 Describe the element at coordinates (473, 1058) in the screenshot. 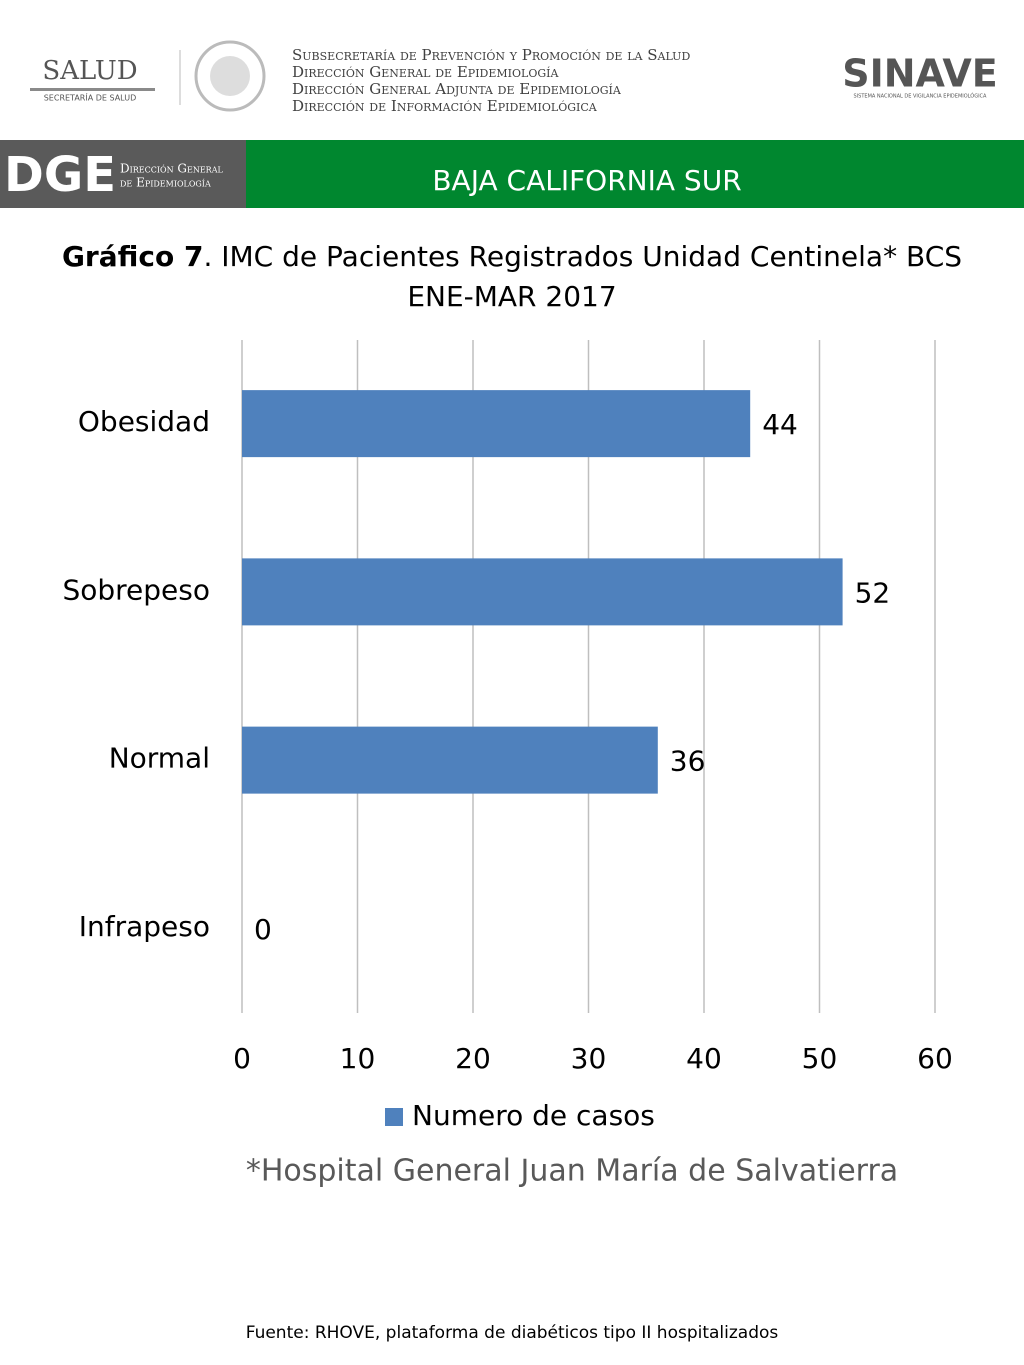

I see `x-tick-label: 20` at that location.